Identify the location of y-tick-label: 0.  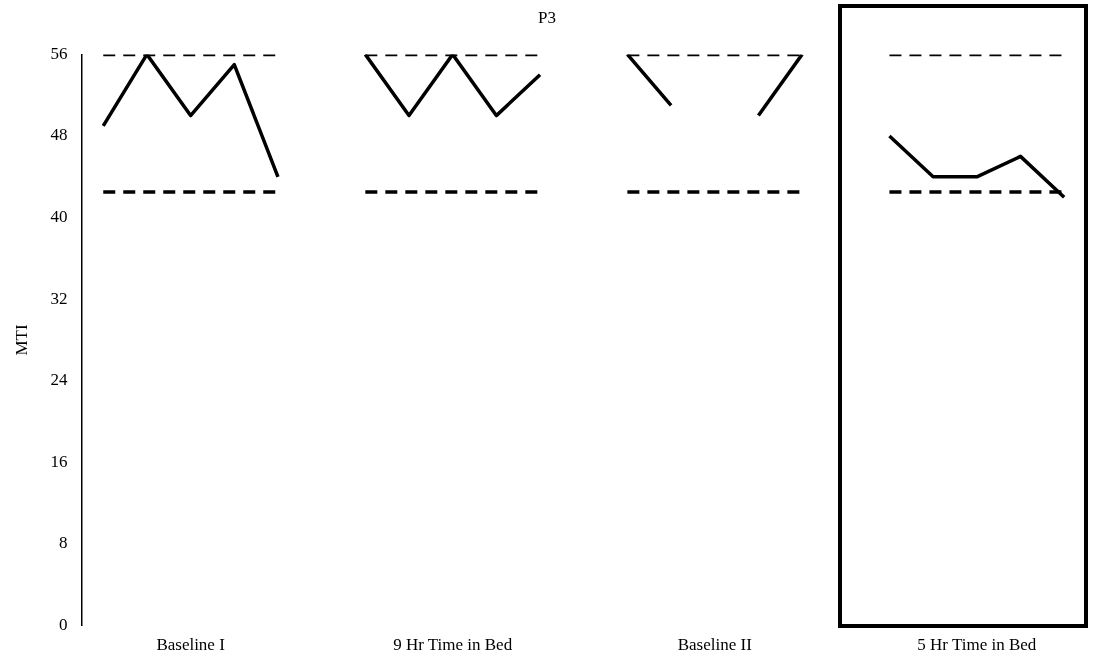
(63, 625).